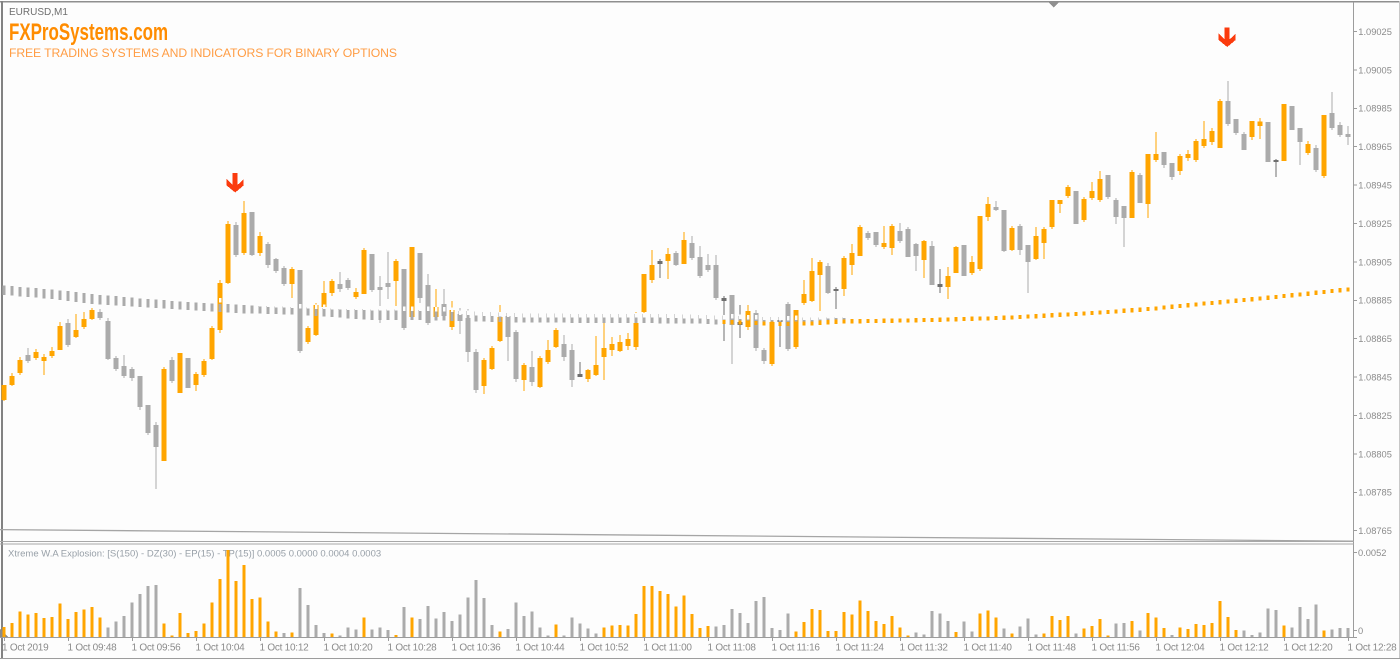  I want to click on svg-text: 1.09005, so click(1375, 70).